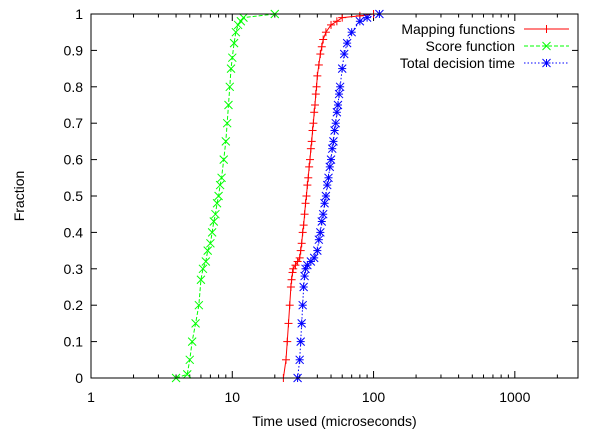 The width and height of the screenshot is (591, 433). Describe the element at coordinates (457, 63) in the screenshot. I see `legend-label: Total decision time` at that location.